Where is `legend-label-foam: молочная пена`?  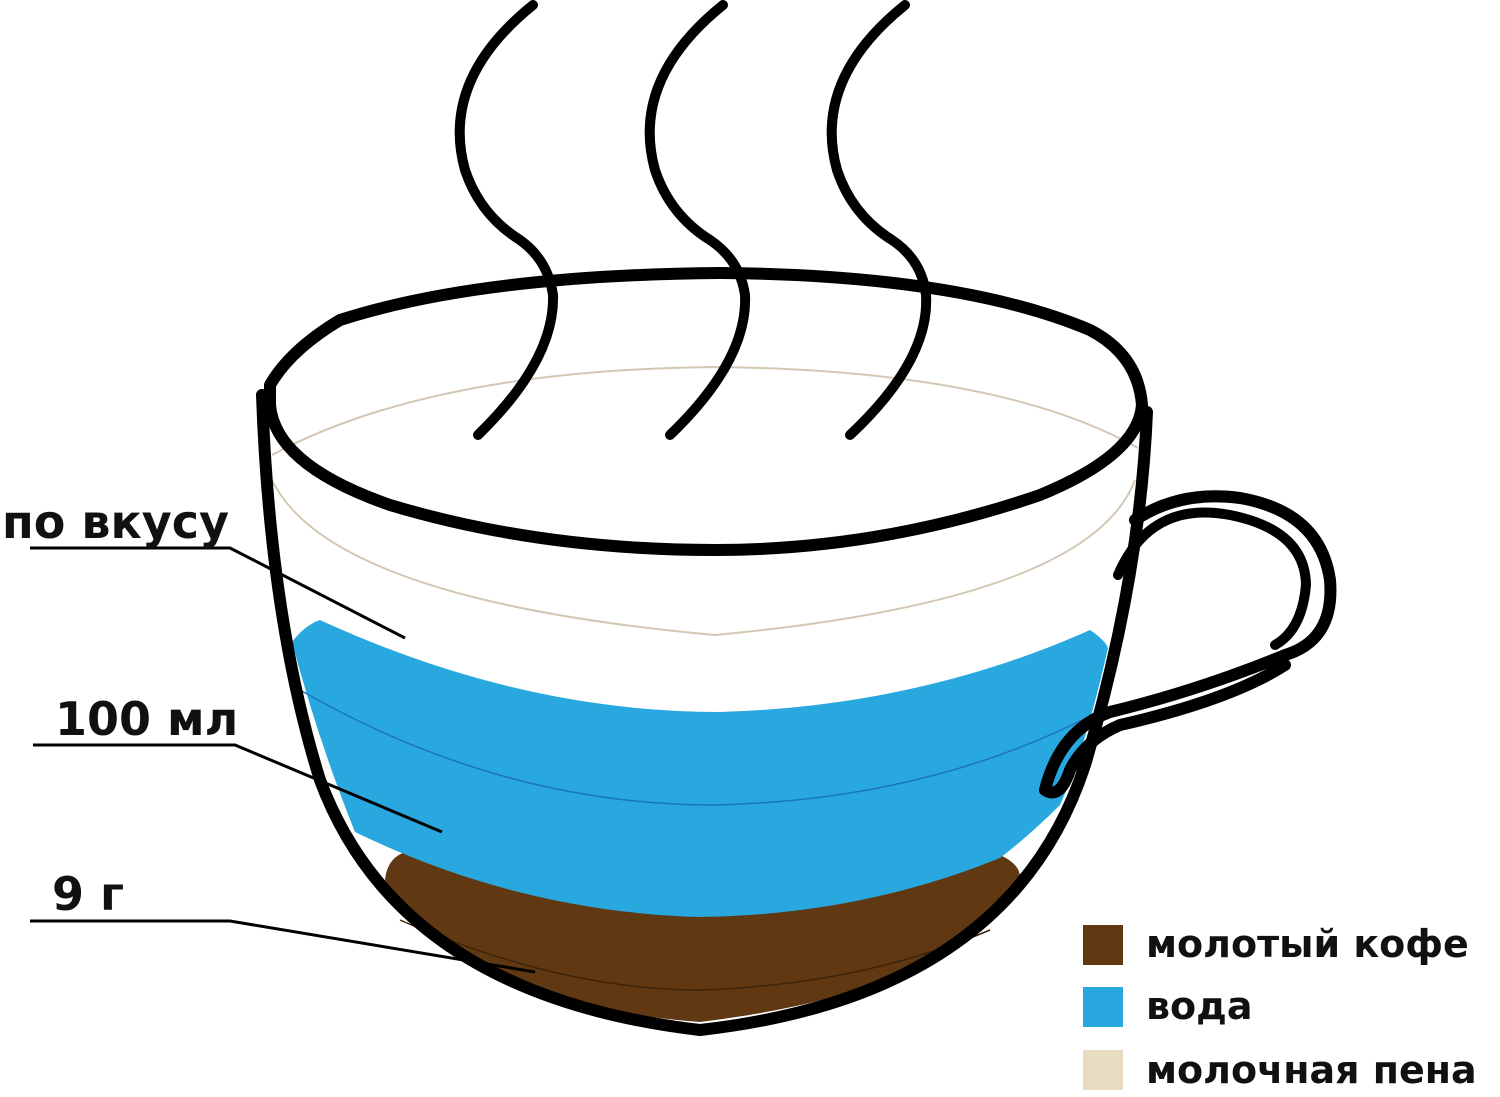 legend-label-foam: молочная пена is located at coordinates (1311, 1070).